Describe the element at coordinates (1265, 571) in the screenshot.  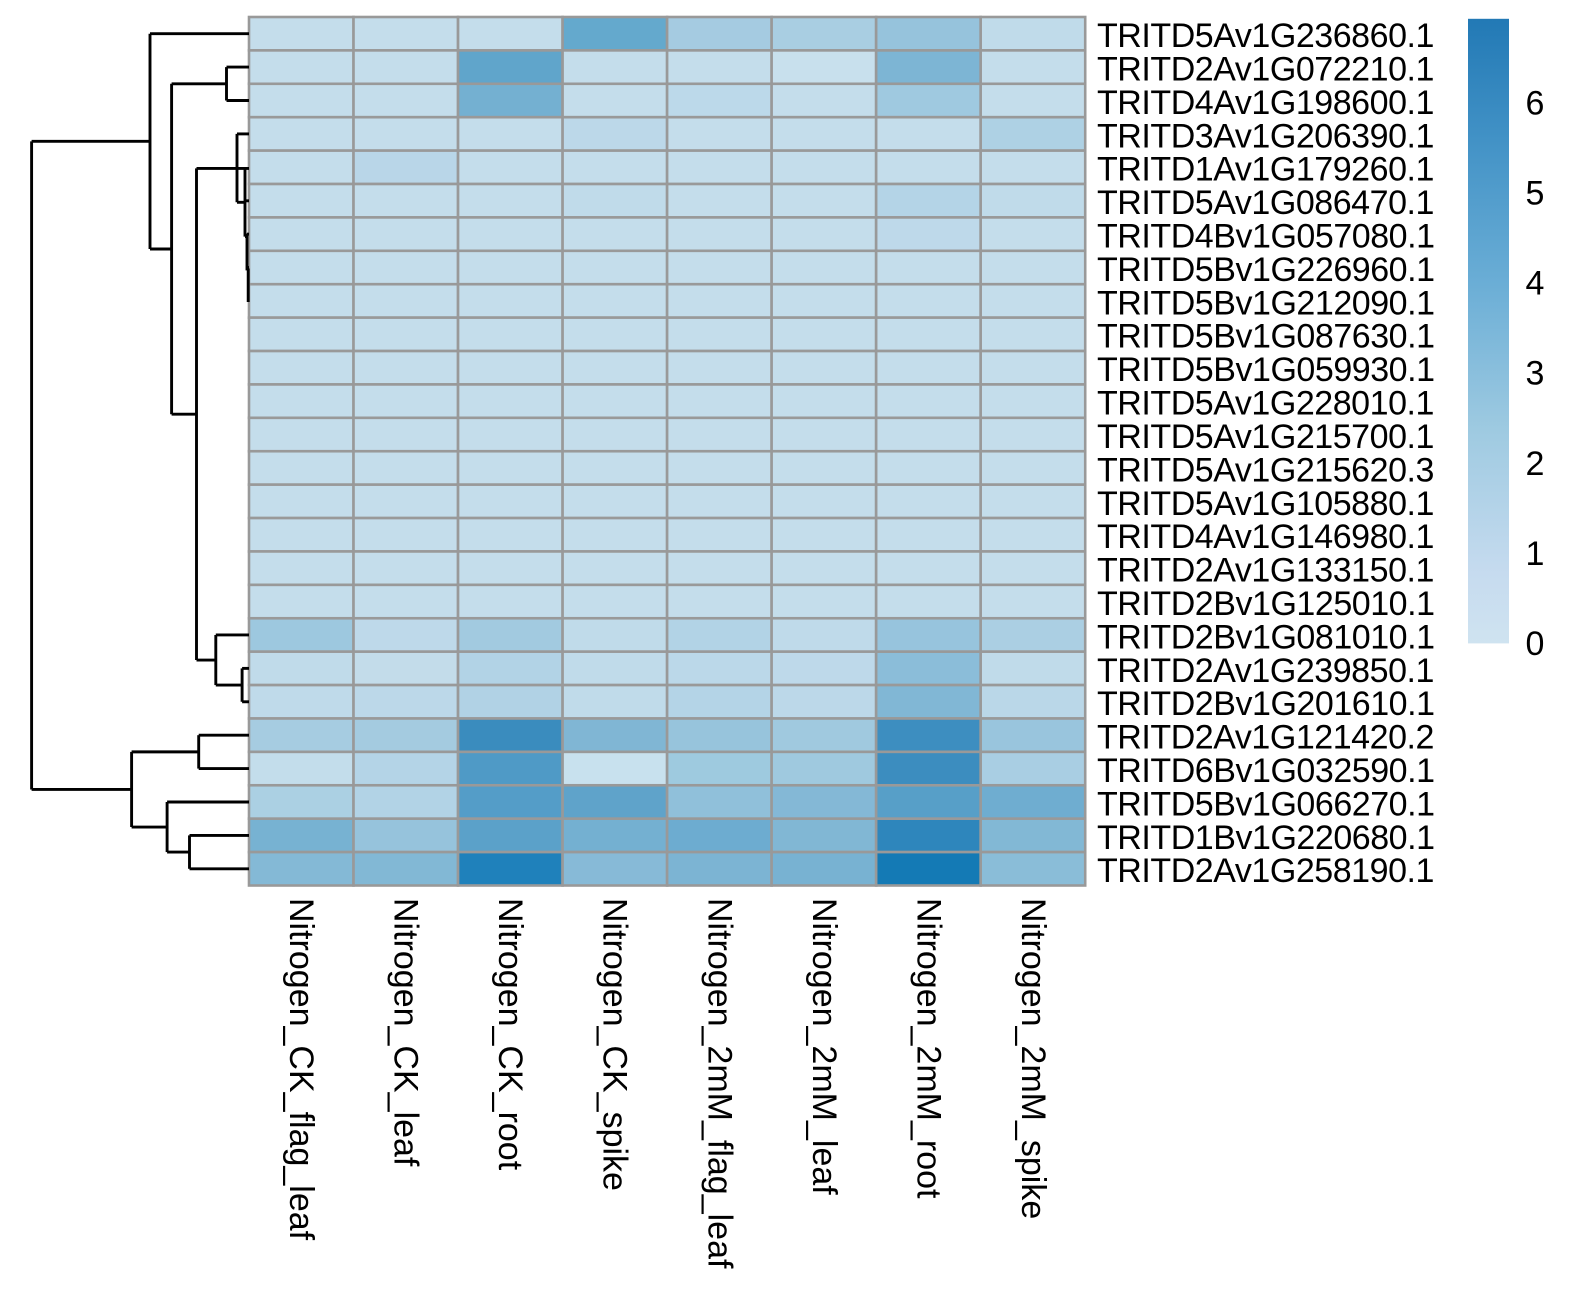
I see `svg-text: TRITD2Av1G133150.1` at that location.